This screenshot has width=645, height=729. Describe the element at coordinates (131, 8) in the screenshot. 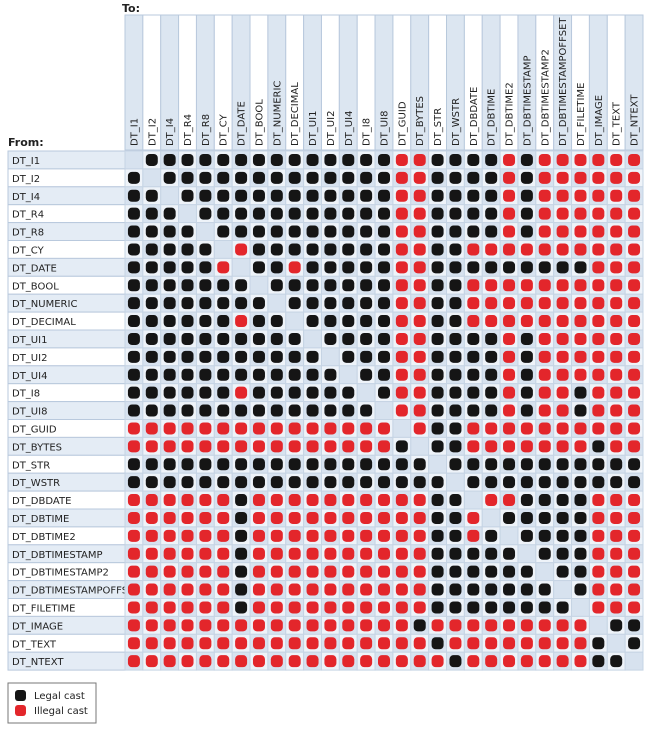

I see `to-label: To:` at that location.